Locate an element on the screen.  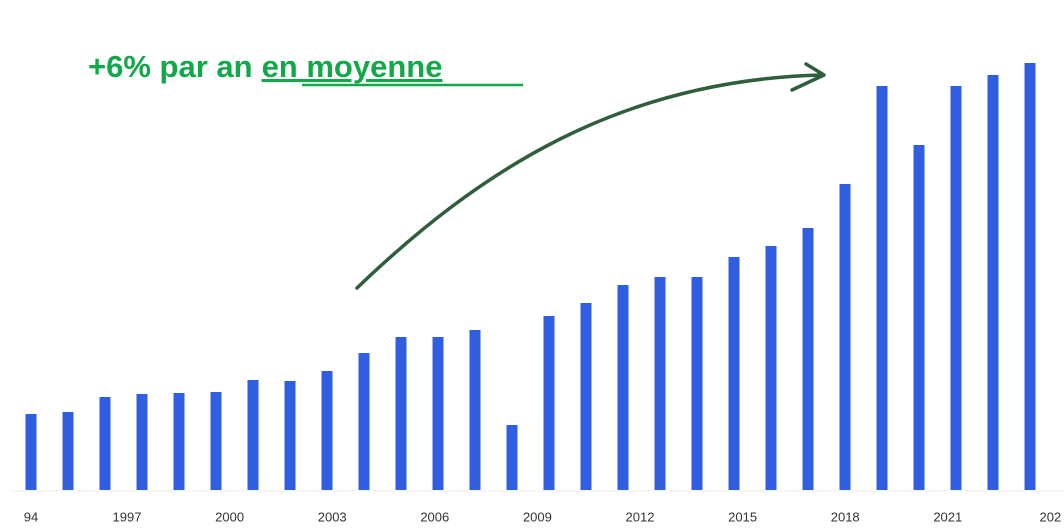
x-tick-label: 1997 is located at coordinates (127, 516).